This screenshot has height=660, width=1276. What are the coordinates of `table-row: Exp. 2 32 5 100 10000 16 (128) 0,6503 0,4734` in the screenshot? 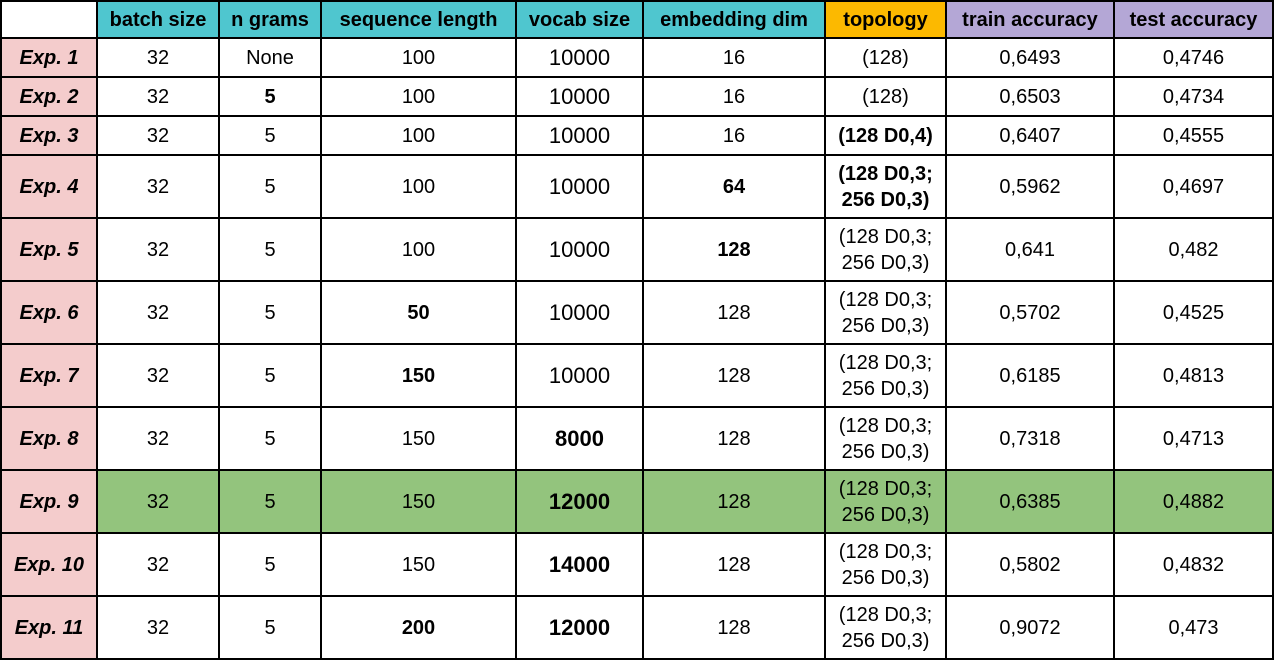 It's located at (637, 96).